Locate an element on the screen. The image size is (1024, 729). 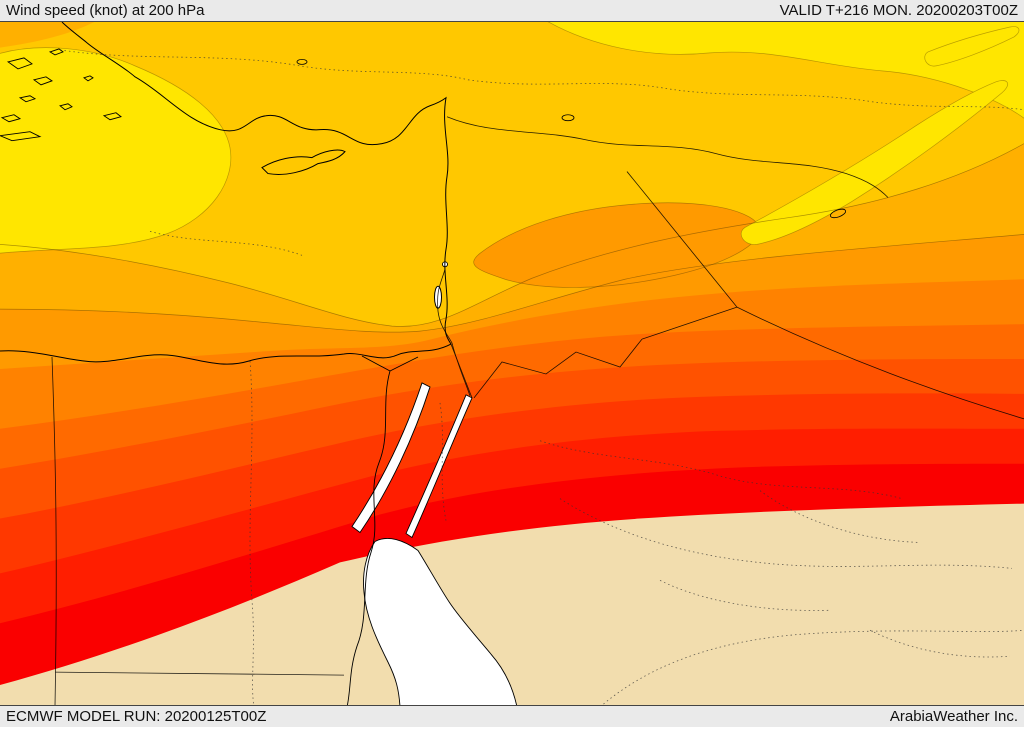
wind-core-yellow-streak is located at coordinates (874, 162).